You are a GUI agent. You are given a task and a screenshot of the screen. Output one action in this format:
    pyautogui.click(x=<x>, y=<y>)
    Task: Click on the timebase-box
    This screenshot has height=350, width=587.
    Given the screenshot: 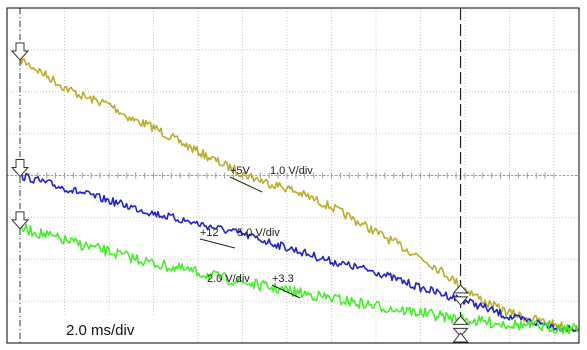 What is the action you would take?
    pyautogui.click(x=112, y=329)
    